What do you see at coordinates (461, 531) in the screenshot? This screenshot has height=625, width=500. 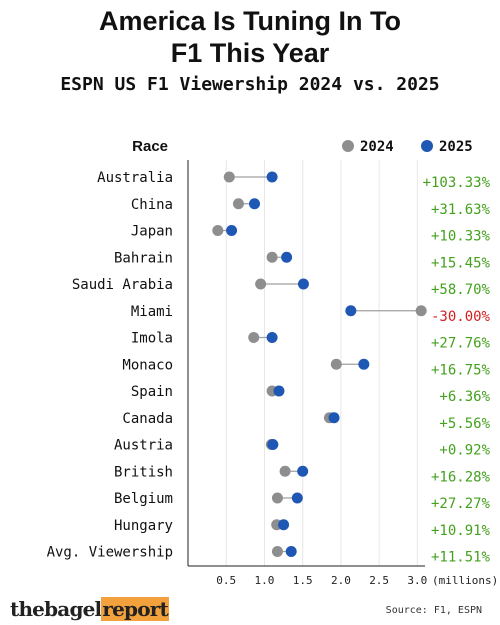 I see `change-label: +10.91%` at bounding box center [461, 531].